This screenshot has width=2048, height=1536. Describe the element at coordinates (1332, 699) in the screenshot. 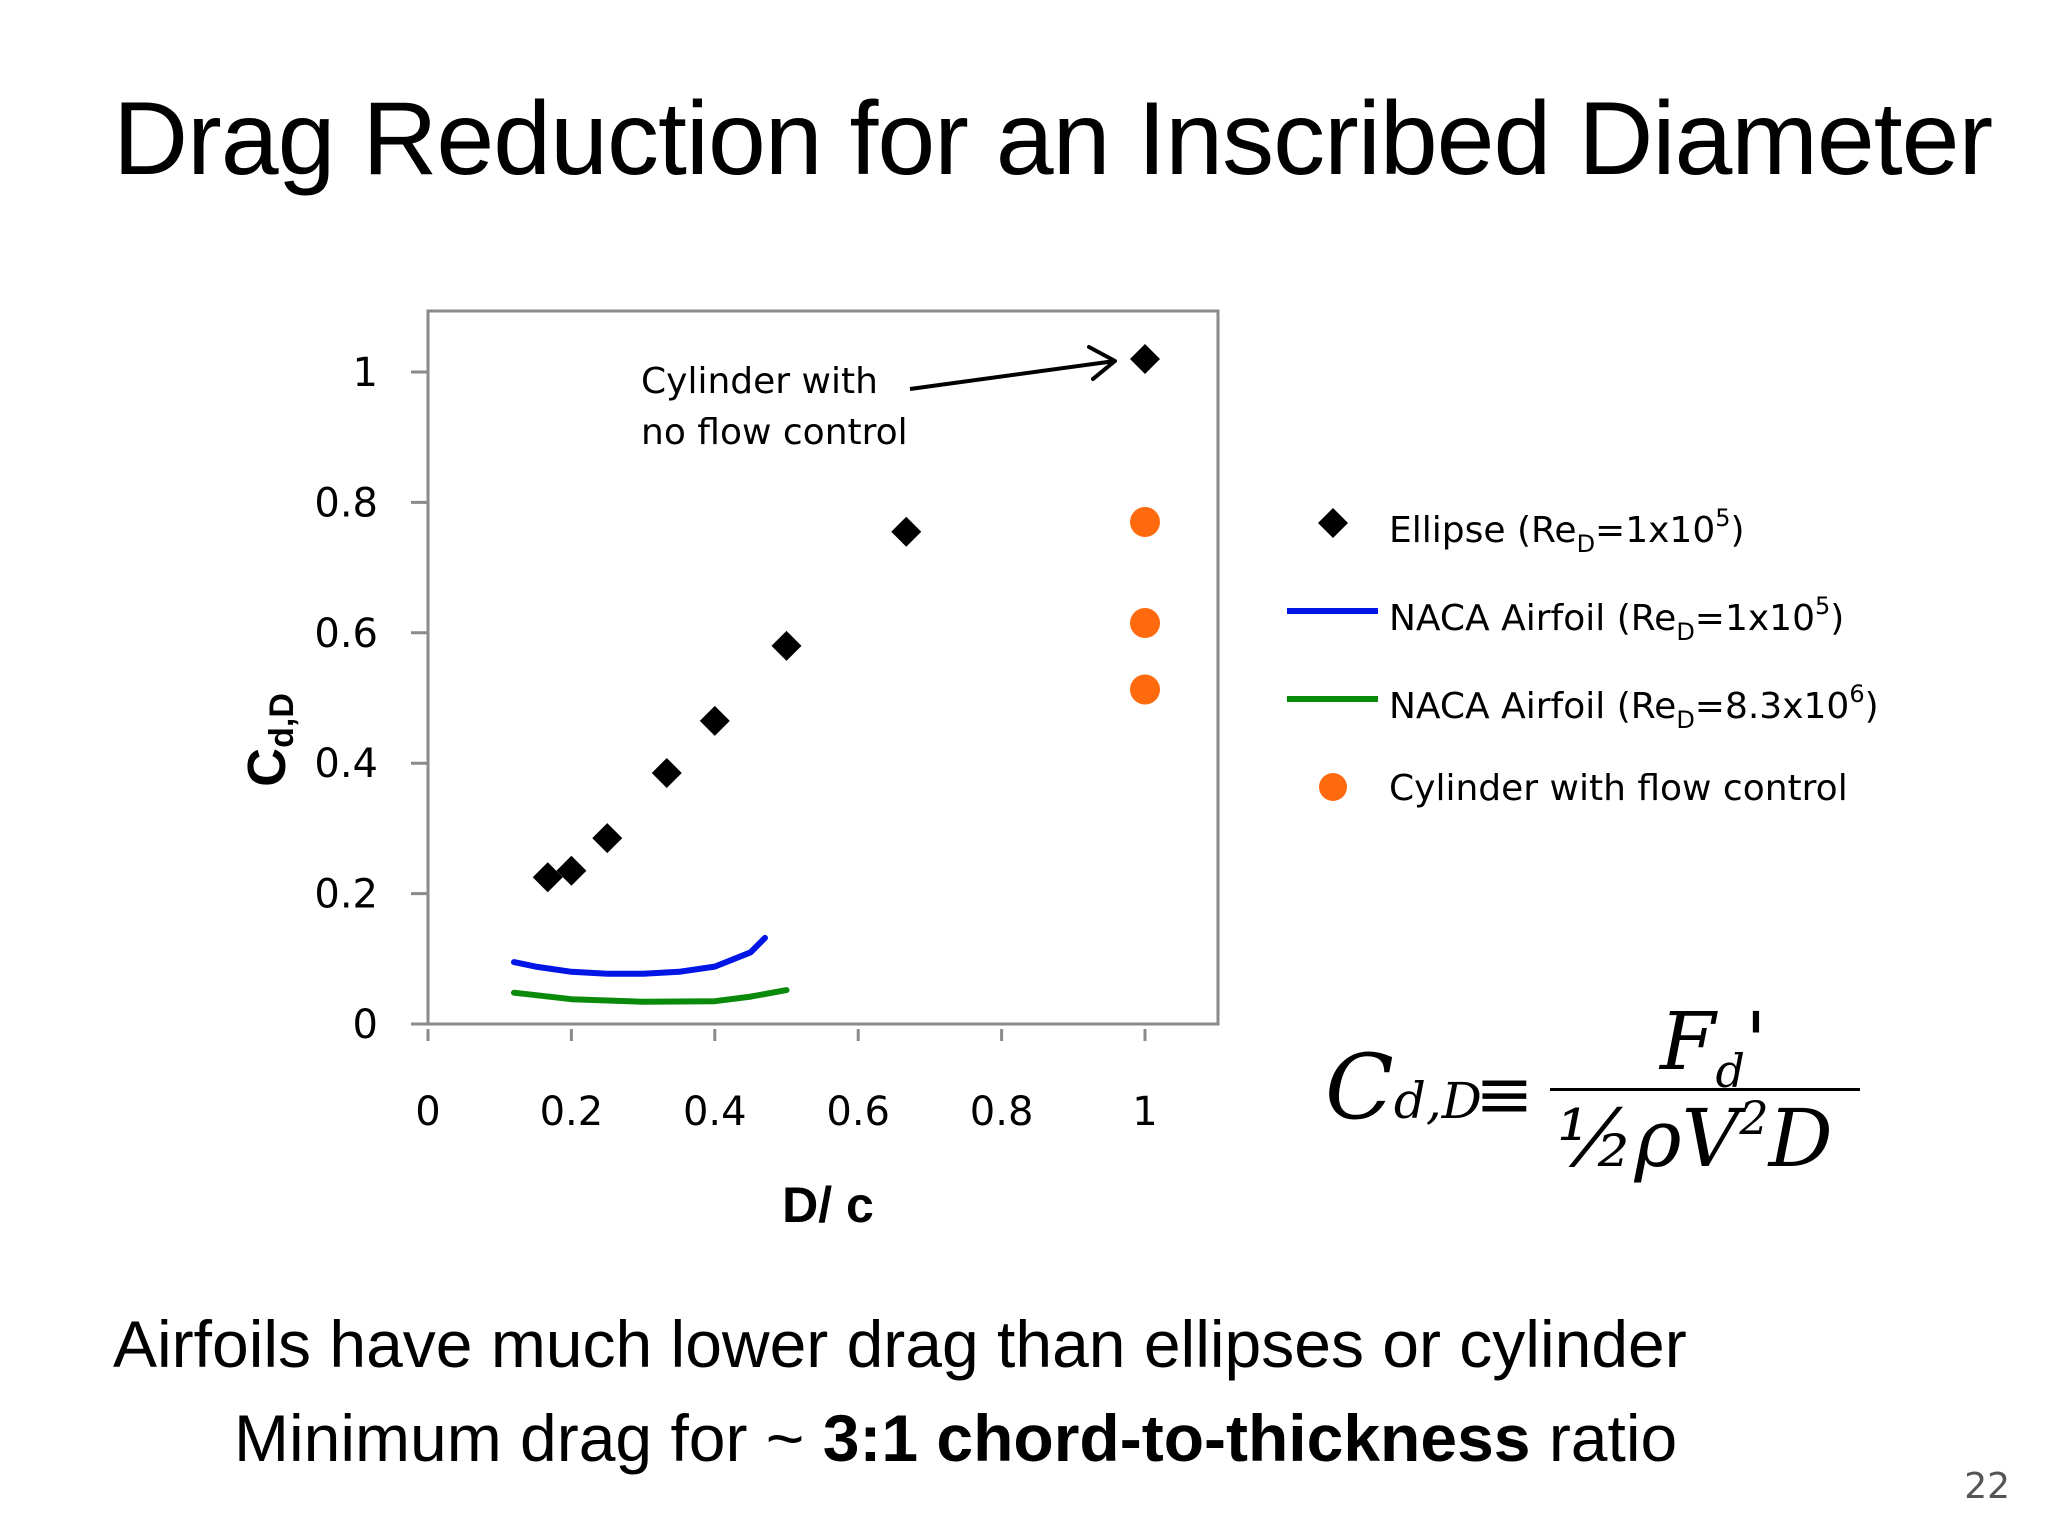

I see `green-line-icon` at that location.